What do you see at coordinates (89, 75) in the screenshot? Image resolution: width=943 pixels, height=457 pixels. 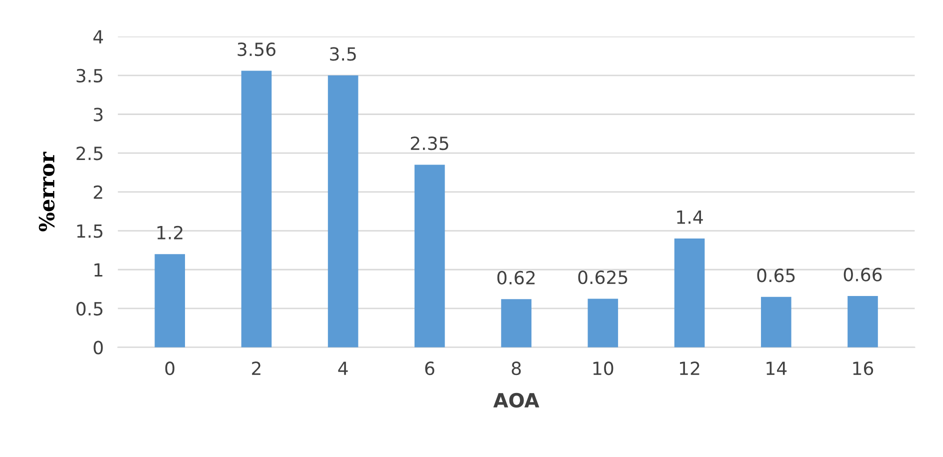 I see `y-tick-label: 3.5` at bounding box center [89, 75].